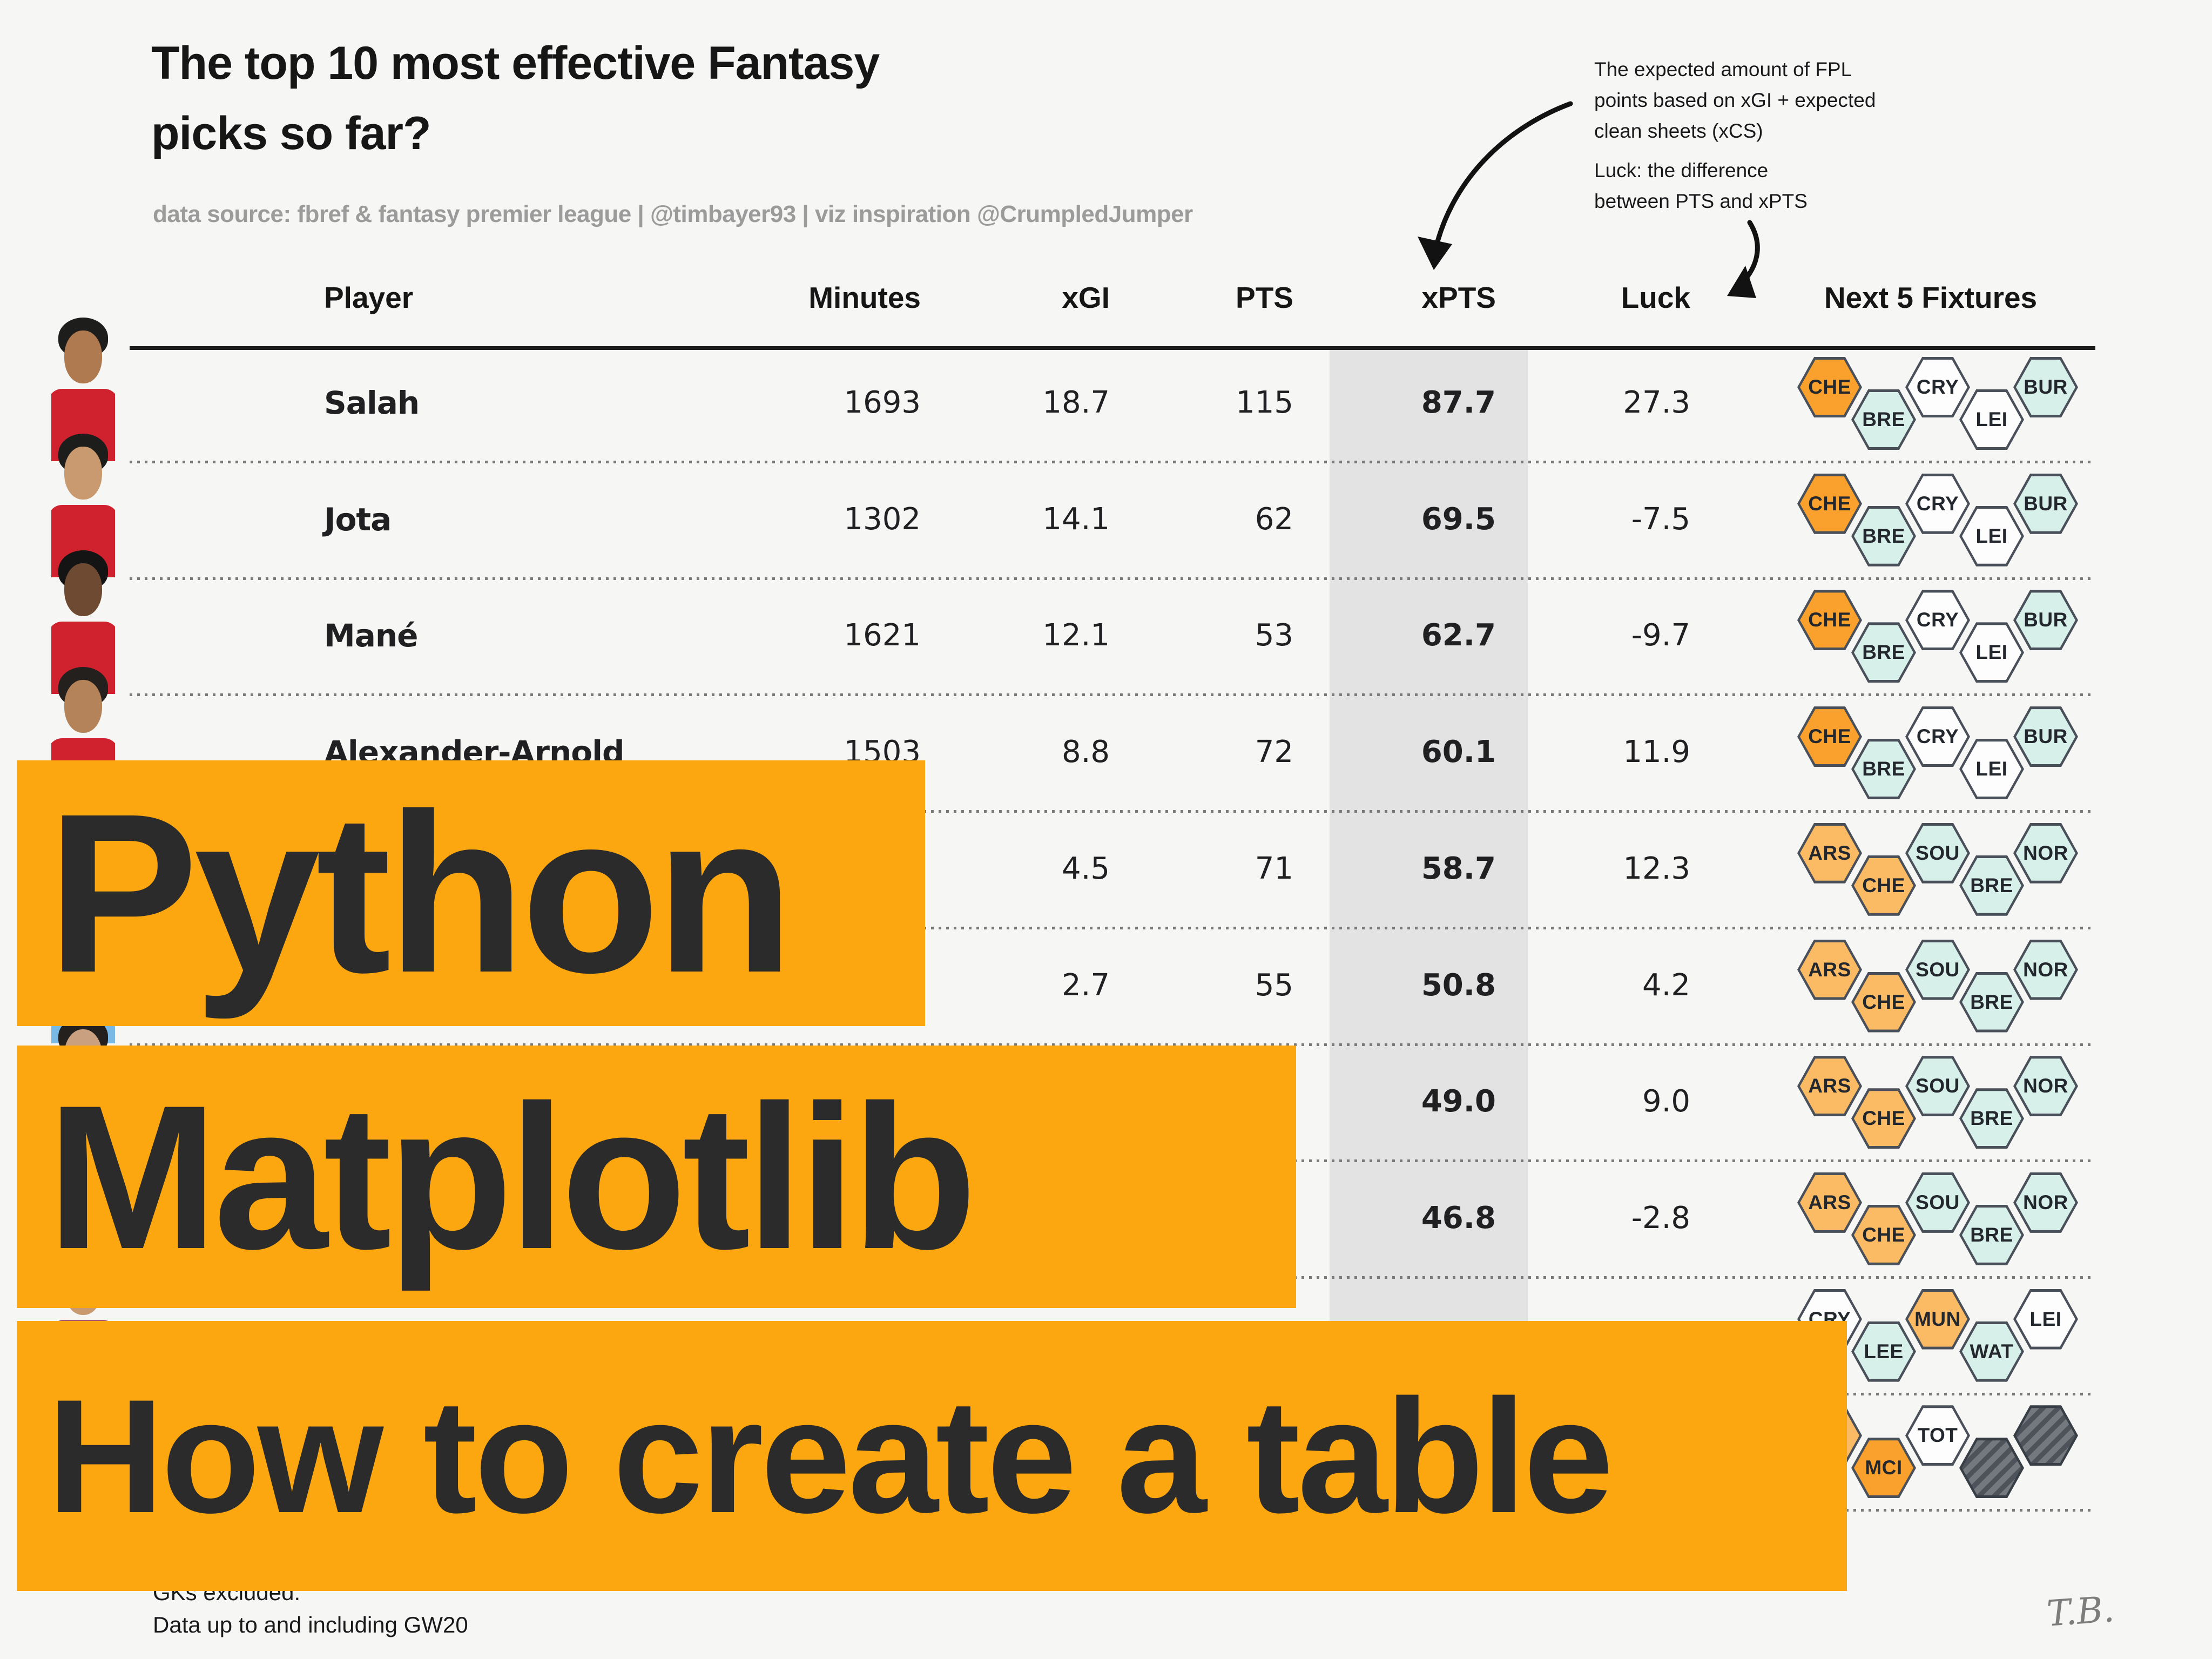 Image resolution: width=2212 pixels, height=1659 pixels. I want to click on minutes-value: 1621, so click(882, 635).